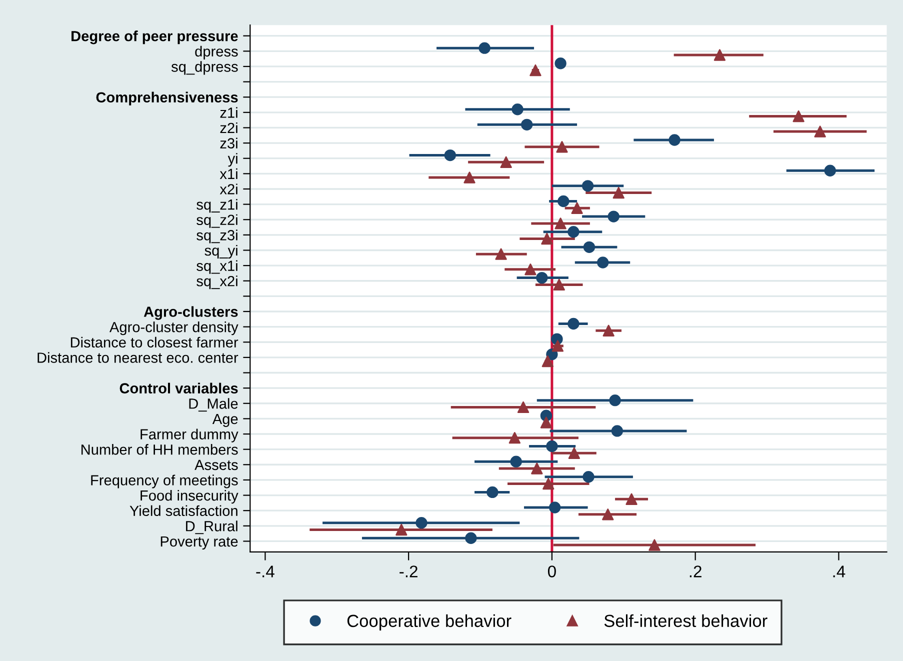  I want to click on x-tick-label: -.2, so click(409, 572).